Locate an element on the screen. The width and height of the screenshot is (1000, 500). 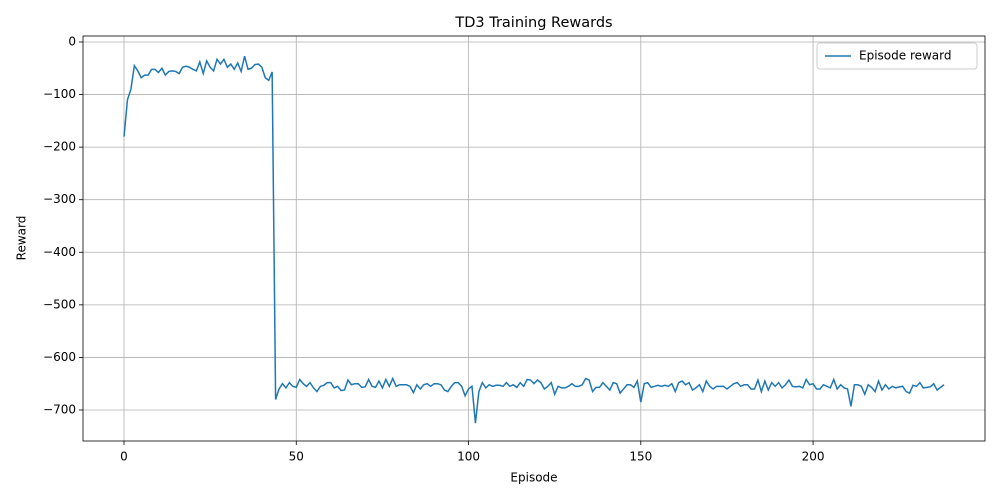
y-tick-label: −700 is located at coordinates (59, 409).